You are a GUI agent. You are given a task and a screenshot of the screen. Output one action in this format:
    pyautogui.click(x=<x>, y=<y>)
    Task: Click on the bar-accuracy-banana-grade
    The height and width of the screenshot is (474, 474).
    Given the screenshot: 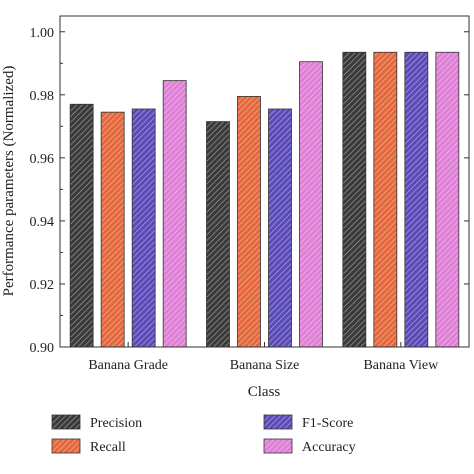 What is the action you would take?
    pyautogui.click(x=174, y=214)
    